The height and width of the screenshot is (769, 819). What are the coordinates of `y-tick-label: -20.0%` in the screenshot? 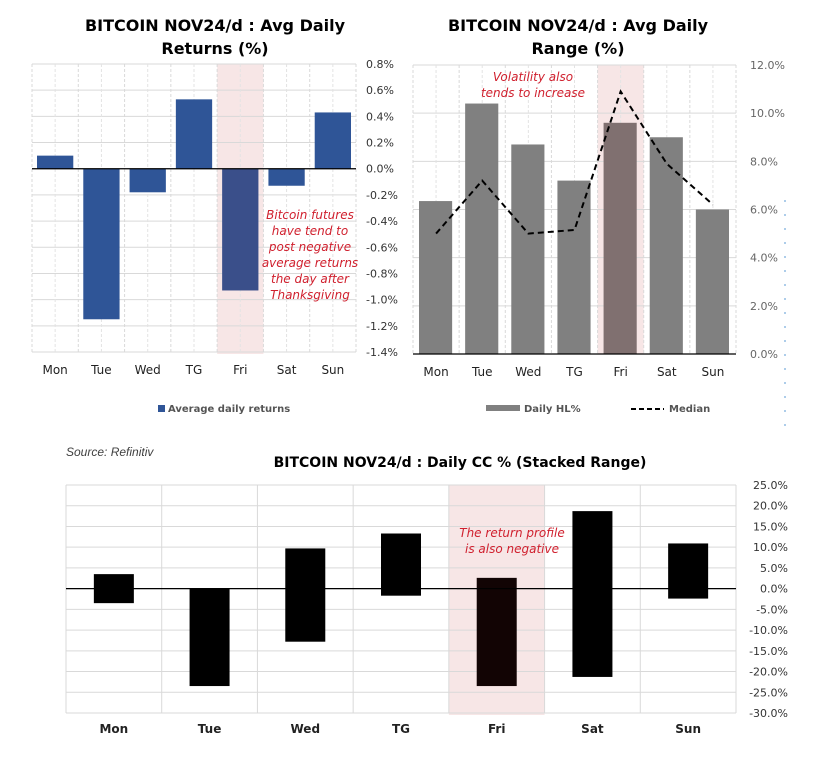 It's located at (768, 672).